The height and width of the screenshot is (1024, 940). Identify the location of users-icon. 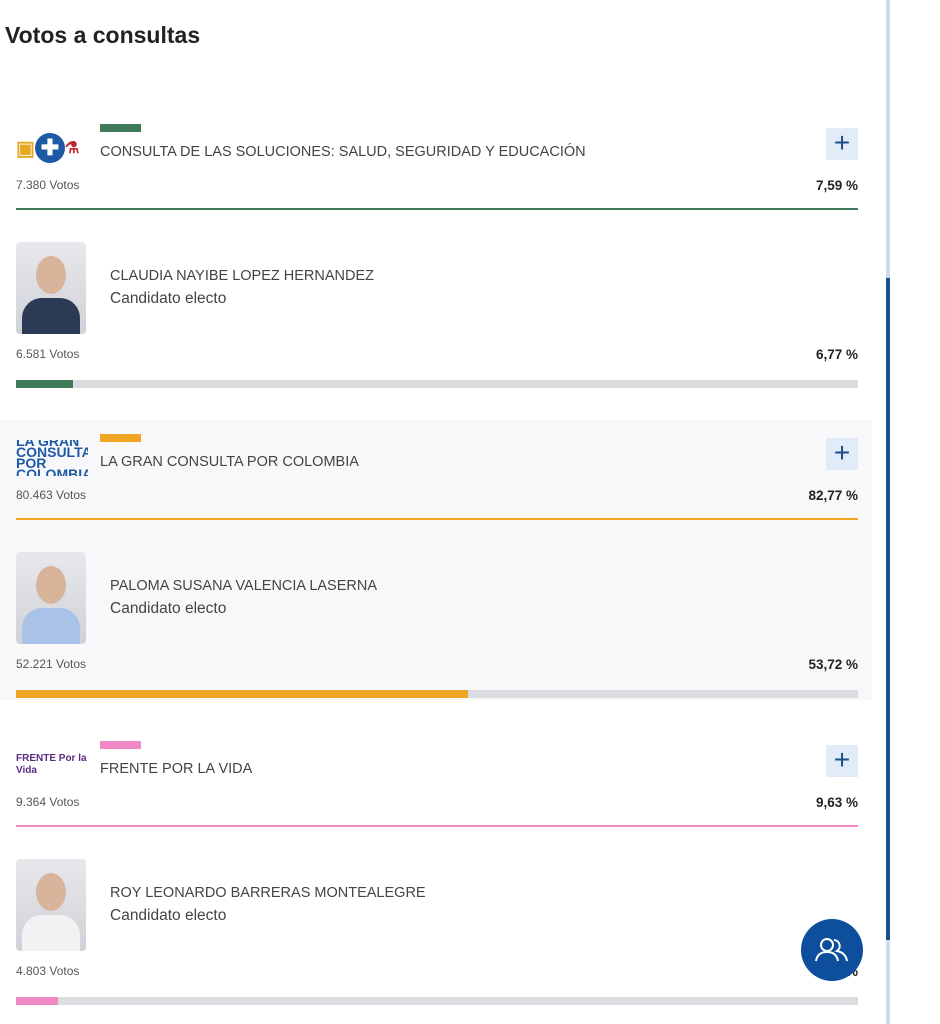
(831, 950).